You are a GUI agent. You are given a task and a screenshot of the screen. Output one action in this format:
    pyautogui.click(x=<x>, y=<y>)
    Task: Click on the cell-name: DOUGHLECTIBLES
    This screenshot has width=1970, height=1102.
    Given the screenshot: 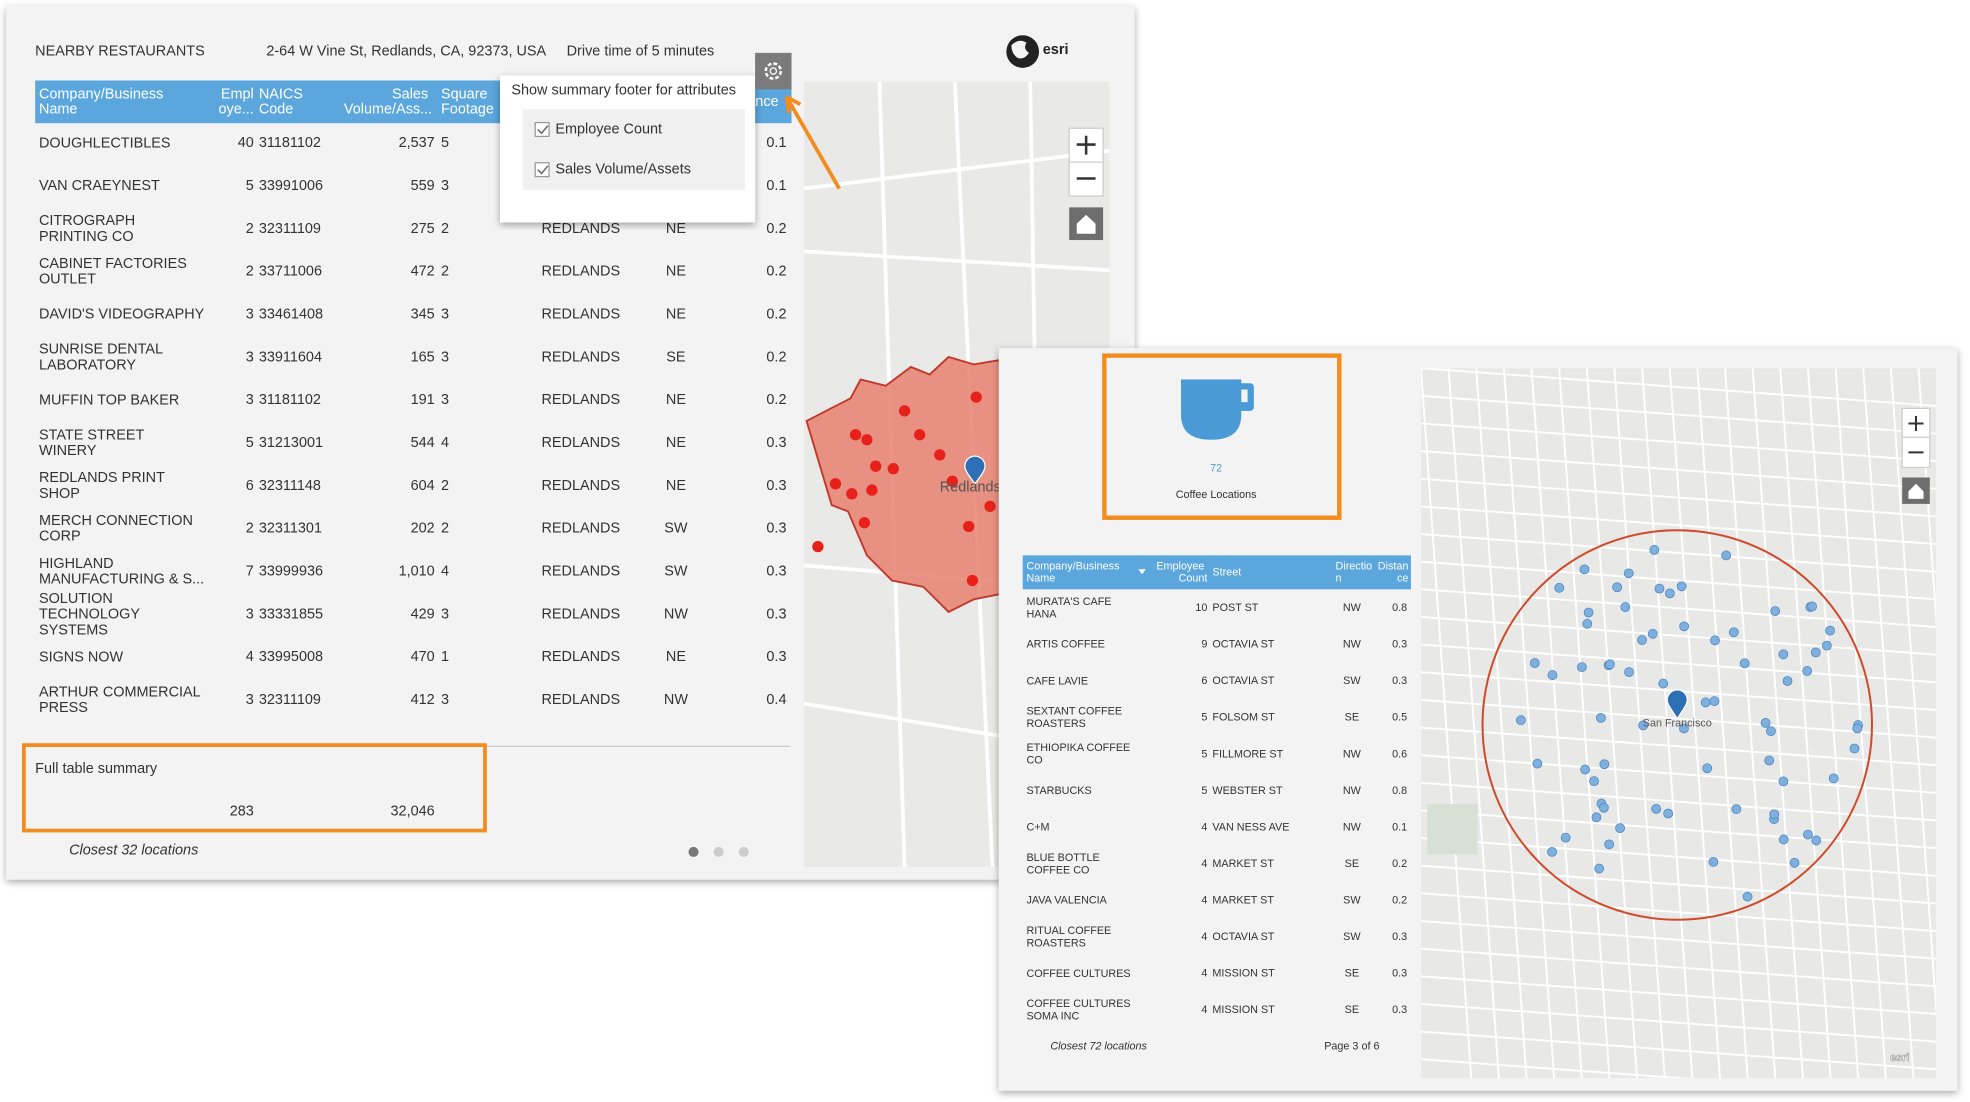 What is the action you would take?
    pyautogui.click(x=105, y=143)
    